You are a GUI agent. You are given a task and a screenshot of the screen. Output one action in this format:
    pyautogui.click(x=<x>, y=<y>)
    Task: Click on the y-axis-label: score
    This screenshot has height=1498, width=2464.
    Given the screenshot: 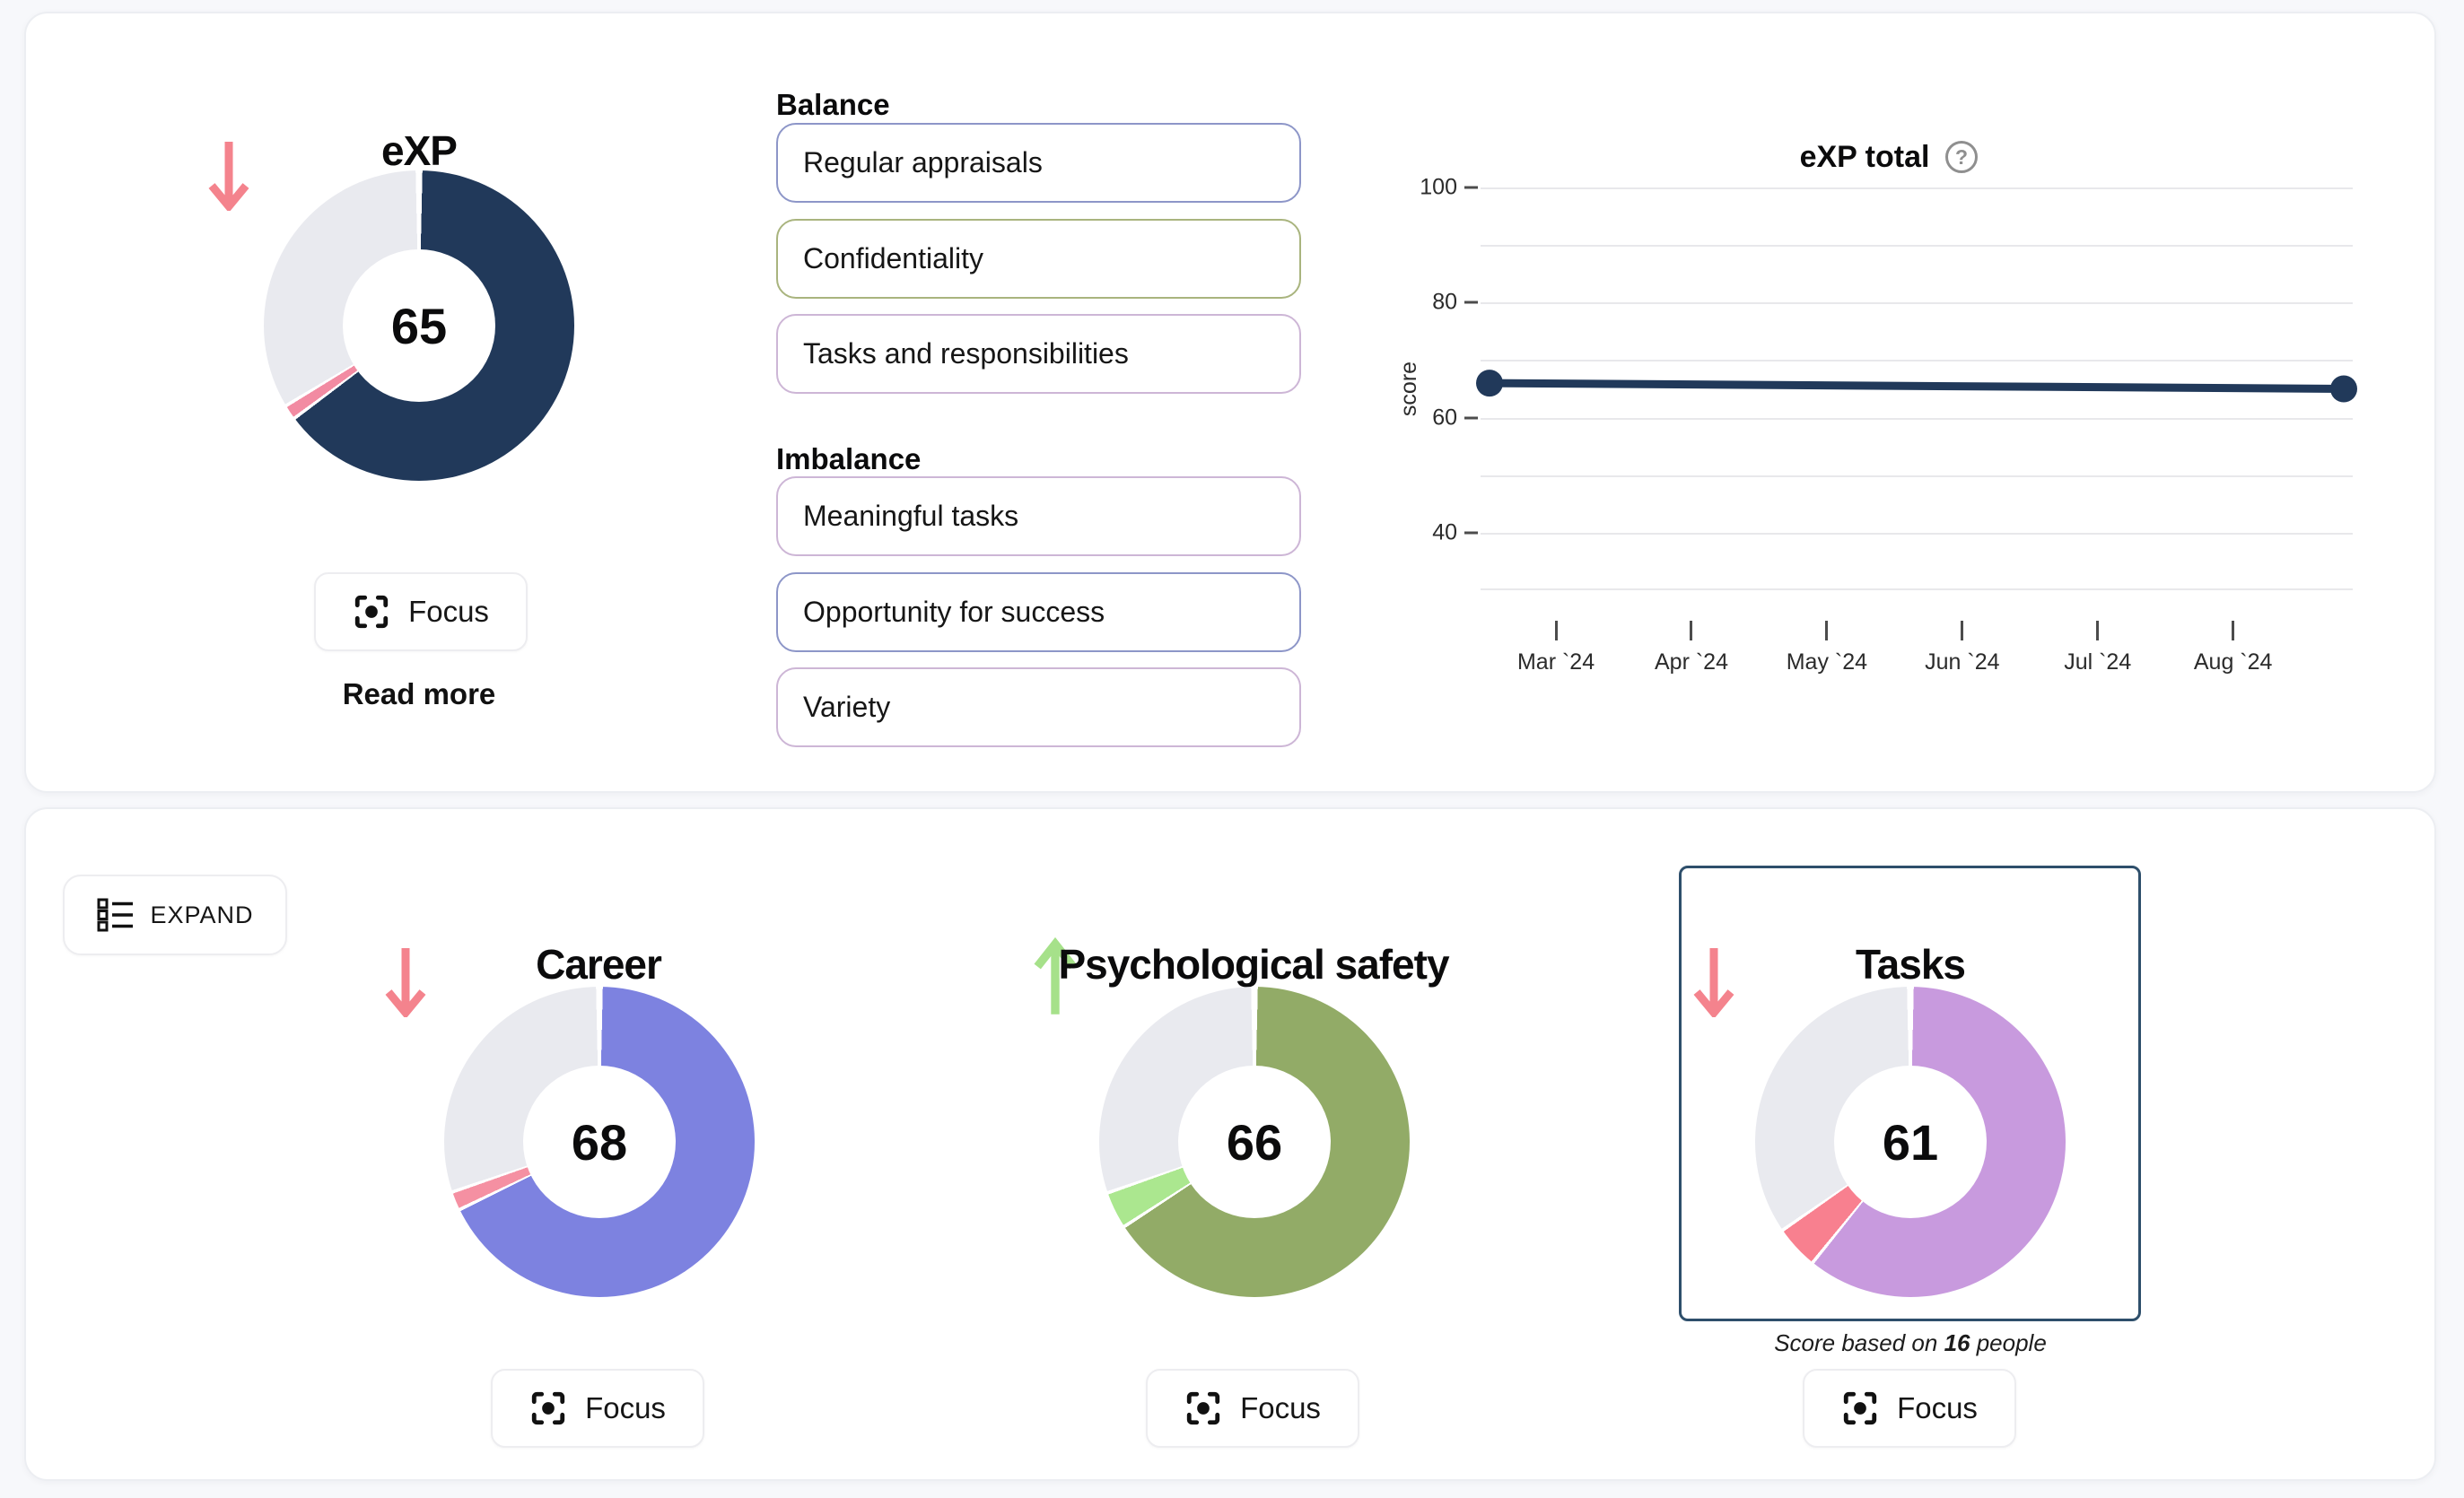 What is the action you would take?
    pyautogui.click(x=1409, y=389)
    